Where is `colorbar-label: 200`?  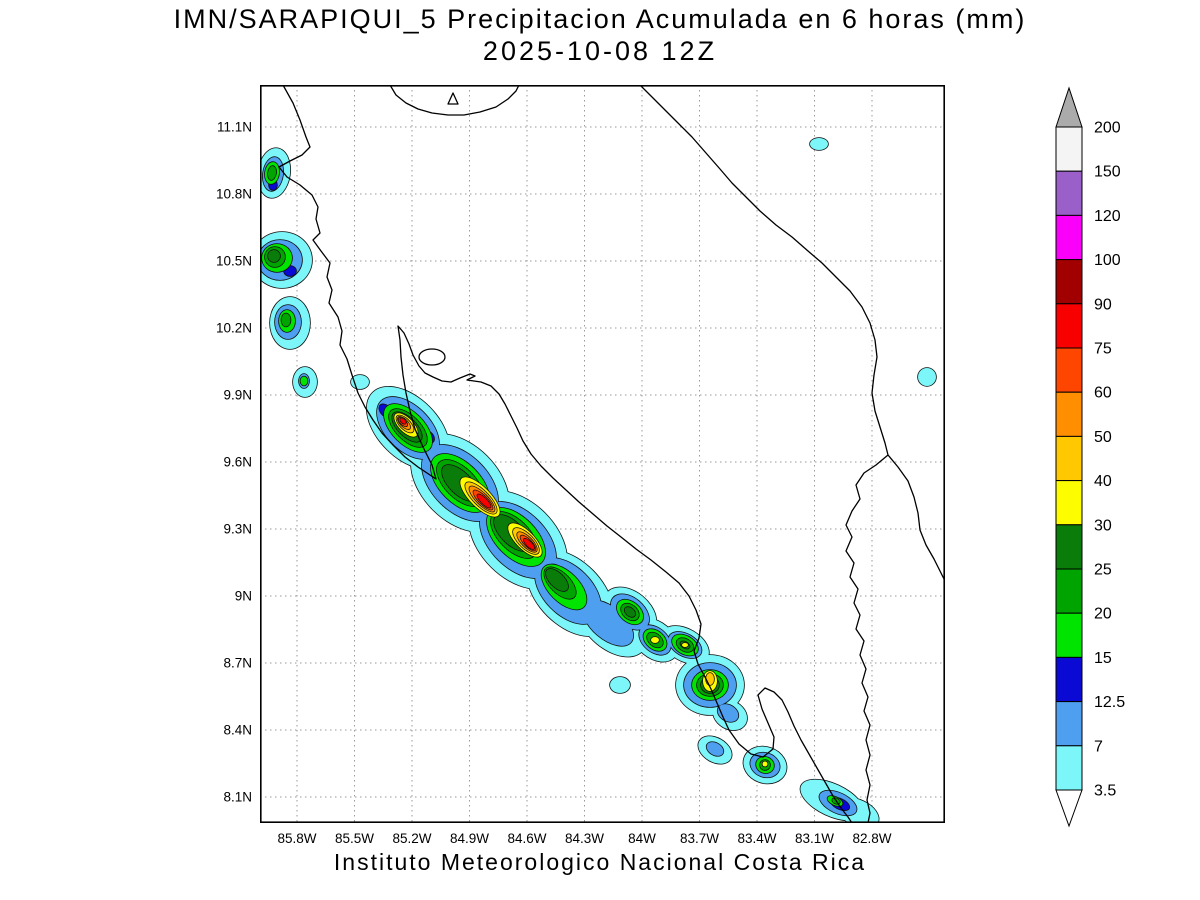
colorbar-label: 200 is located at coordinates (1107, 128).